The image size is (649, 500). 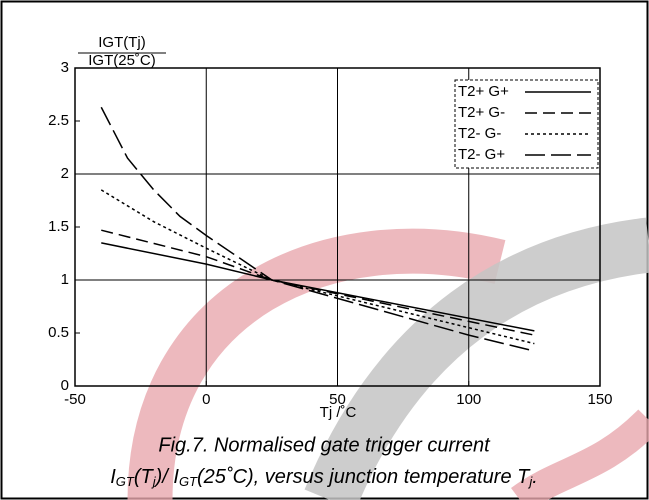 What do you see at coordinates (65, 385) in the screenshot?
I see `y-tick-label: 0` at bounding box center [65, 385].